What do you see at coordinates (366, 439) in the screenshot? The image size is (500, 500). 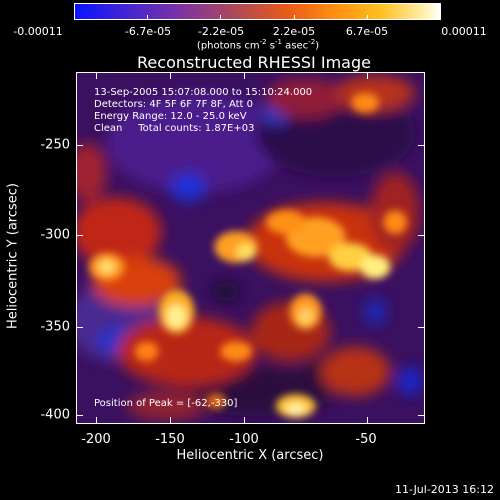 I see `x-tick-label: -50` at bounding box center [366, 439].